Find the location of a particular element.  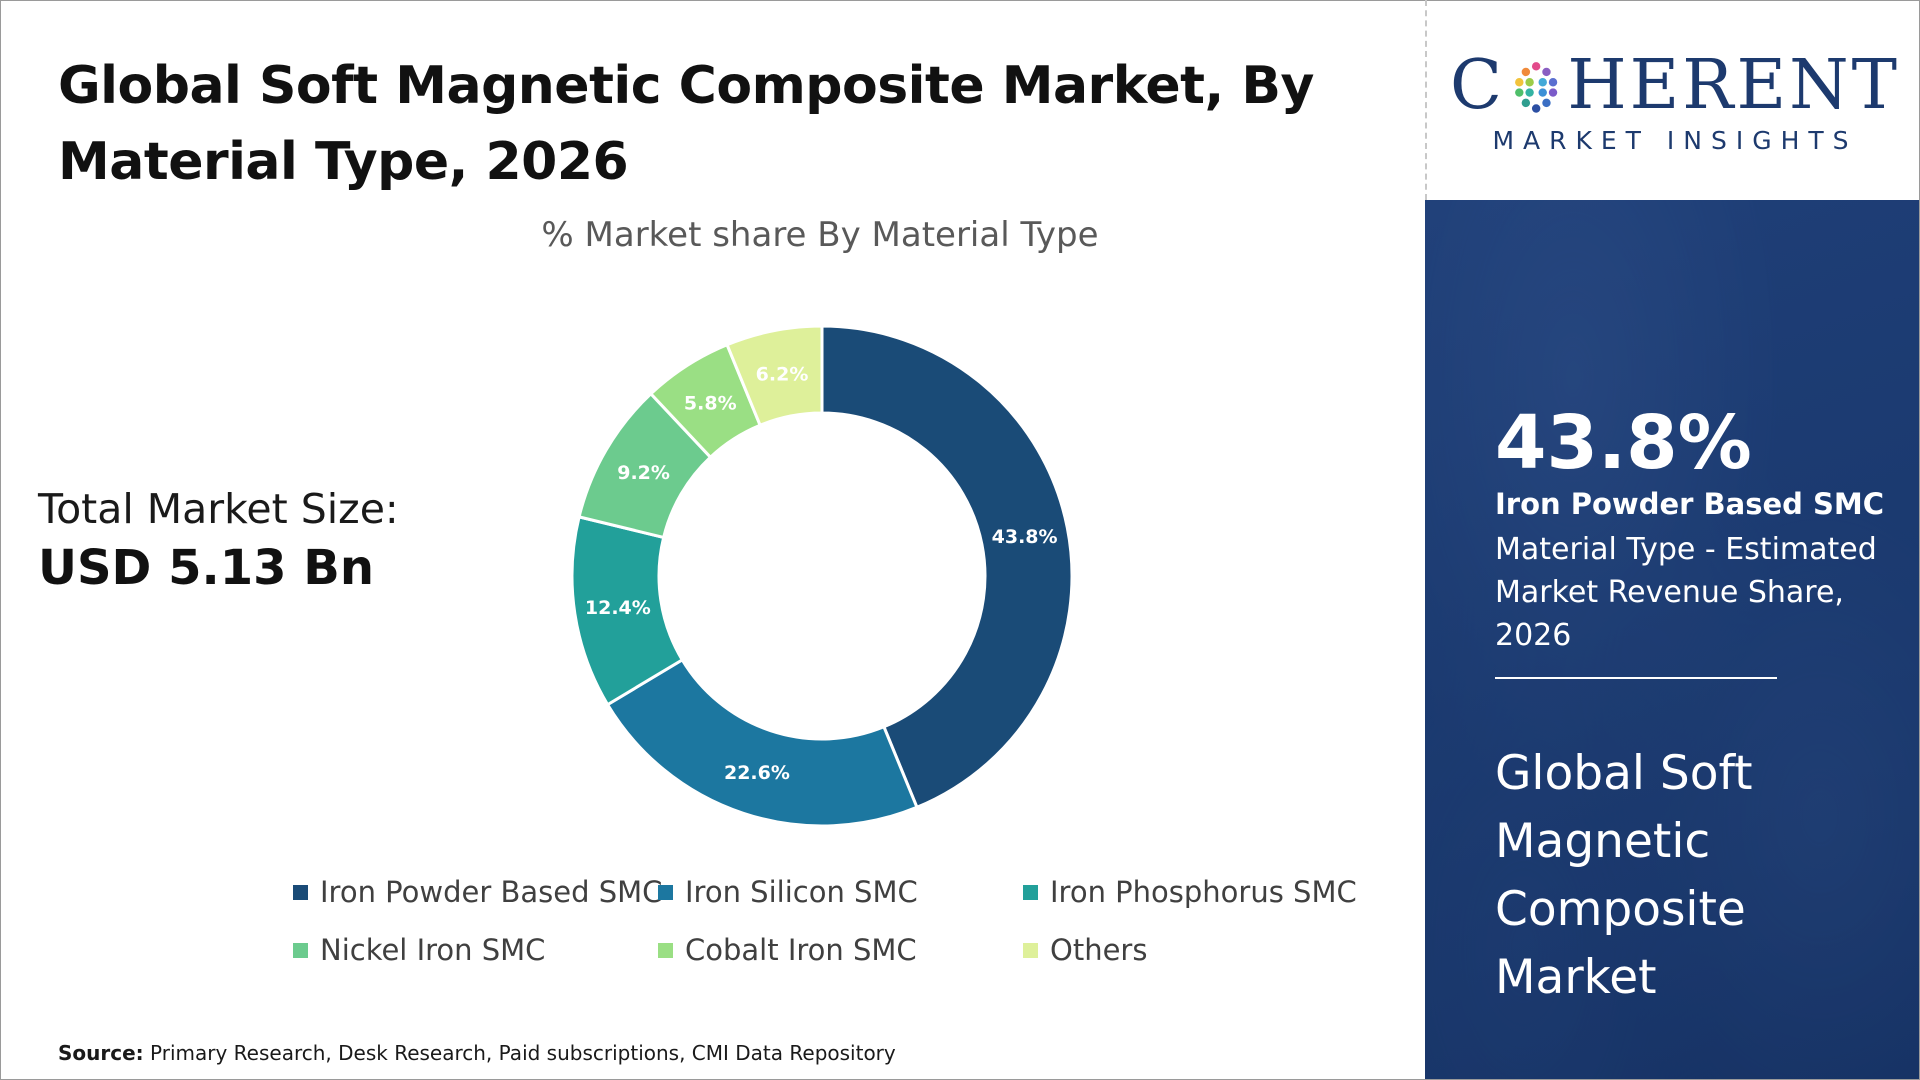

slice-data-label-2: 12.4% is located at coordinates (618, 608).